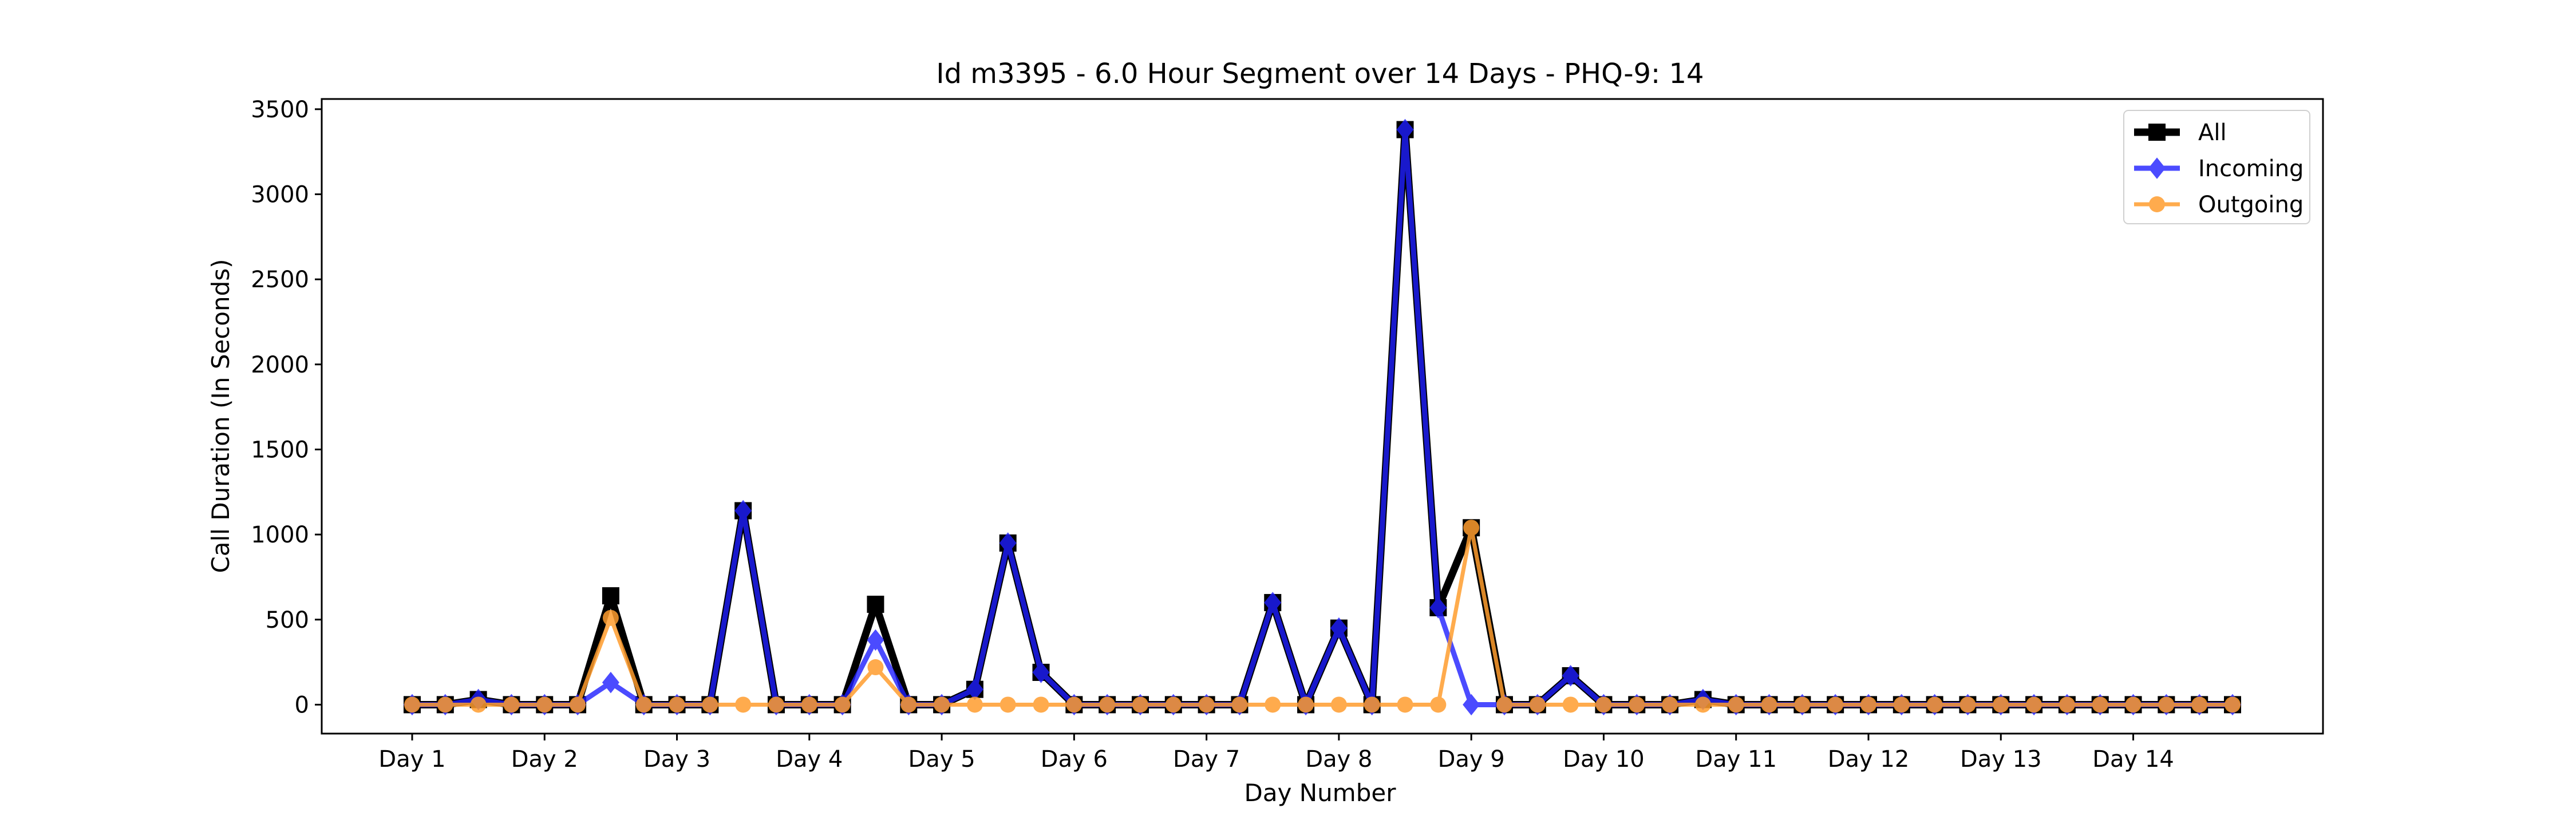 This screenshot has height=824, width=2576. Describe the element at coordinates (280, 450) in the screenshot. I see `y-tick-label: 1500` at that location.